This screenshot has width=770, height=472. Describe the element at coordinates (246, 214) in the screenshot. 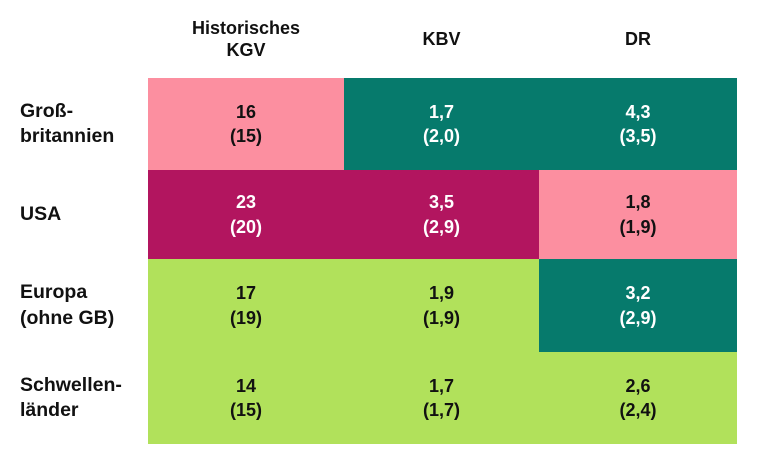

I see `cell-usa-kgv: 23 (20)` at that location.